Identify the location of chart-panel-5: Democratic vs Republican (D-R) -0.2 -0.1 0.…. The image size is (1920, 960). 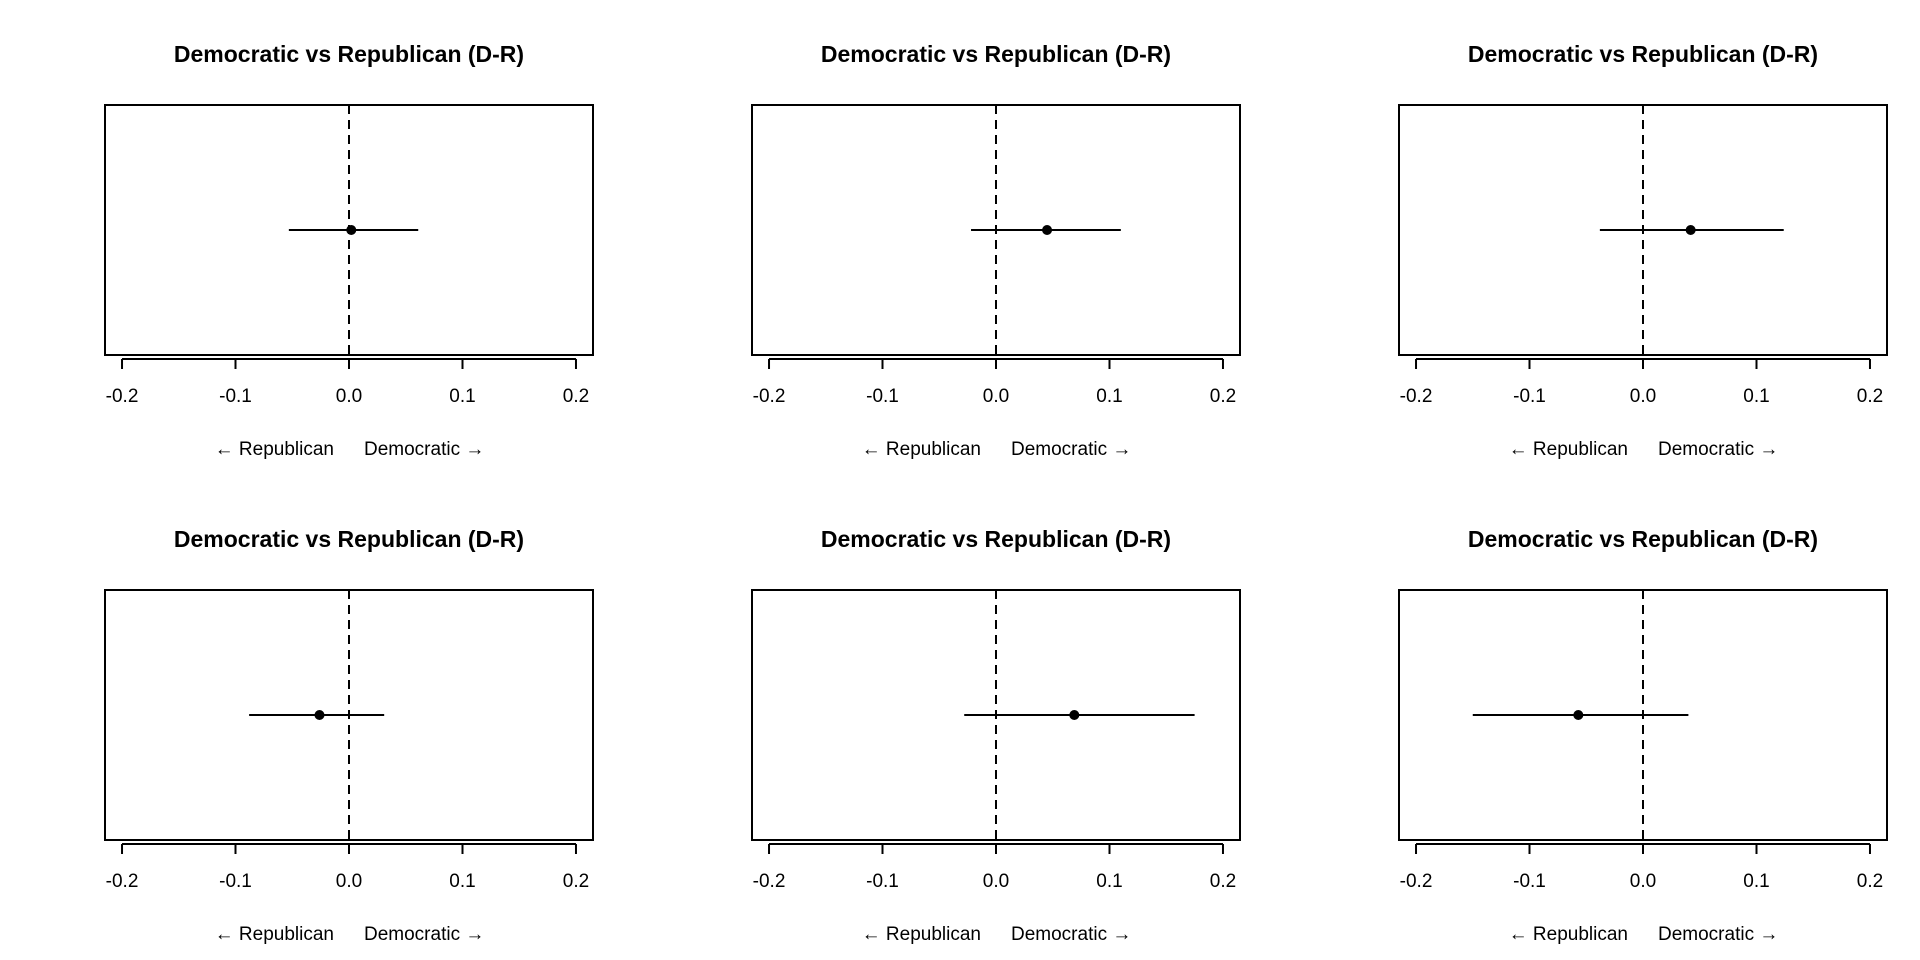
(996, 735).